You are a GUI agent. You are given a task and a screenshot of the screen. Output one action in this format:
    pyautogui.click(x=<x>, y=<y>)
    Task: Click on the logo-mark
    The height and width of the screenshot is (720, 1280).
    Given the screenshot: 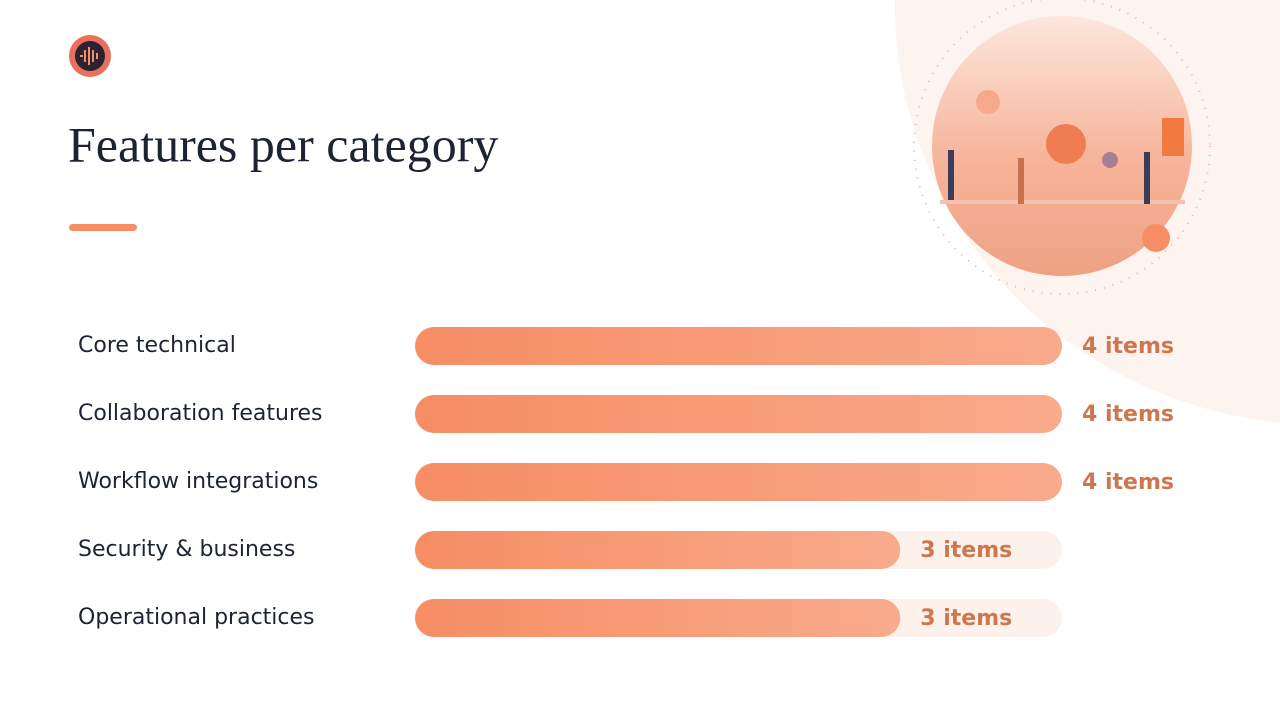 What is the action you would take?
    pyautogui.click(x=89, y=56)
    